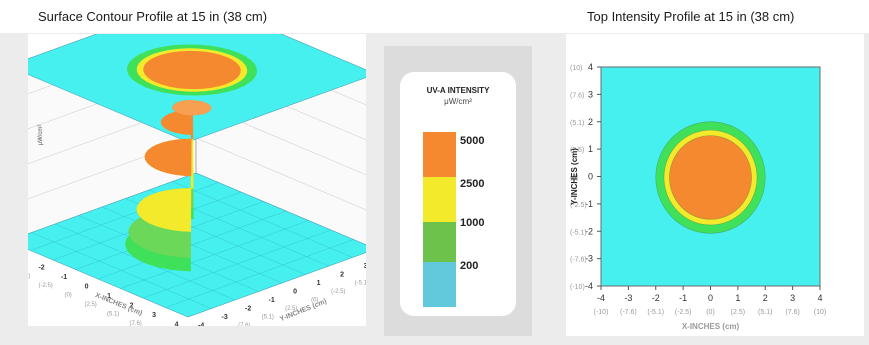  What do you see at coordinates (628, 312) in the screenshot?
I see `x-tick-label-cm: (-7.6)` at bounding box center [628, 312].